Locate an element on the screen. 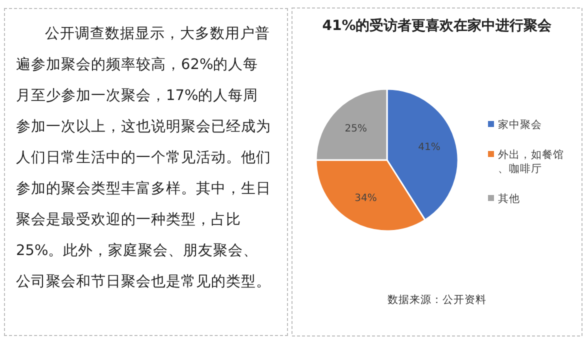 The height and width of the screenshot is (342, 588). data-label: 41% is located at coordinates (429, 148).